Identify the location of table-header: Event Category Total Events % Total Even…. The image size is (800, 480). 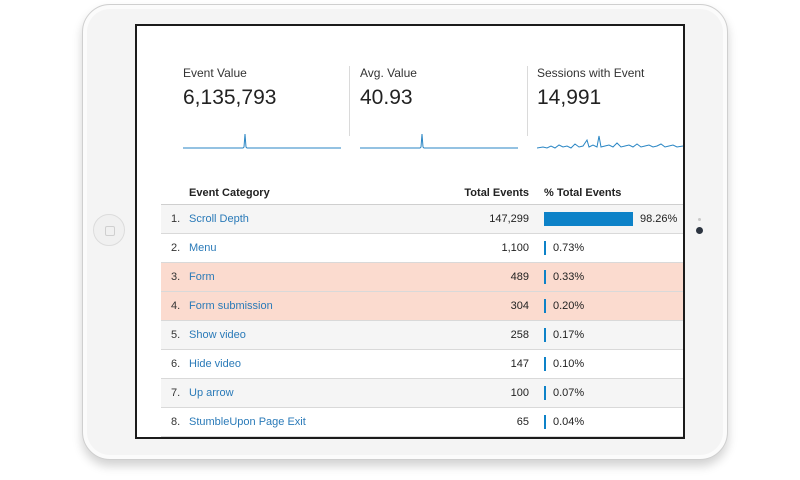
(422, 192).